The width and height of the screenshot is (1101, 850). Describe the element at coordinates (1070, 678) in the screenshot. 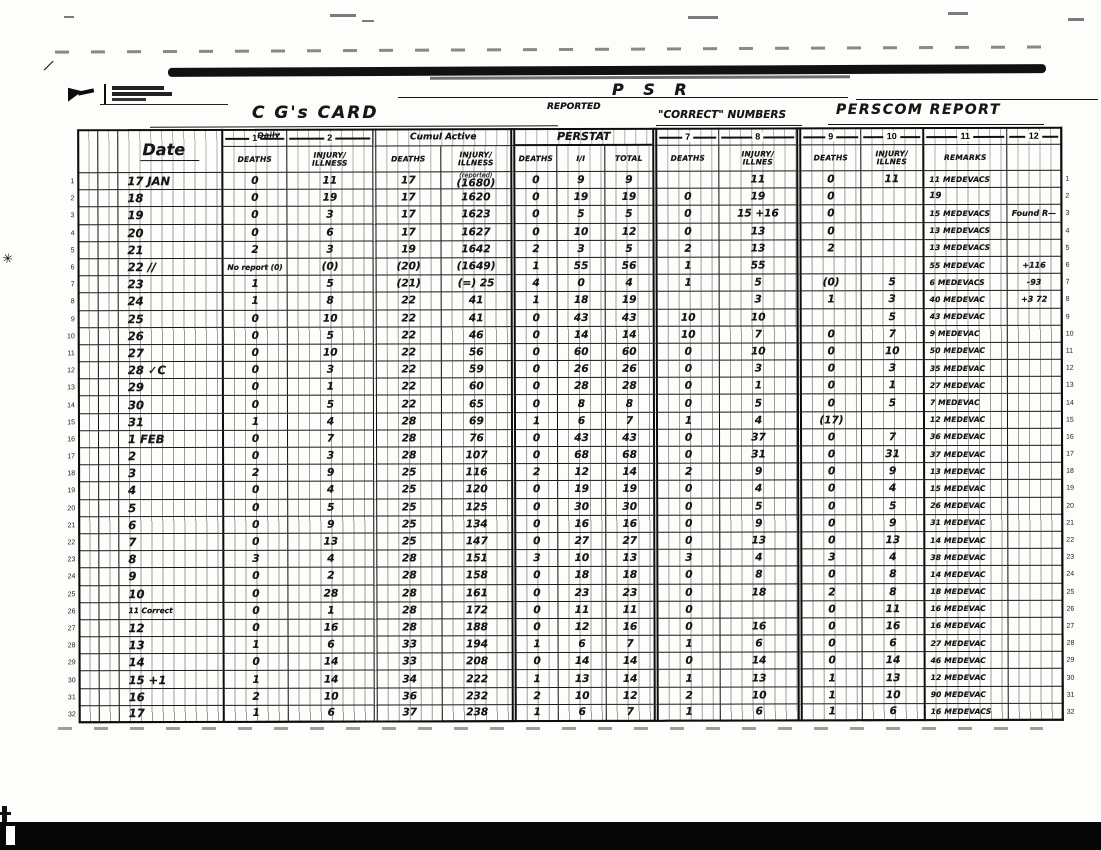

I see `row-number-right: 30` at that location.